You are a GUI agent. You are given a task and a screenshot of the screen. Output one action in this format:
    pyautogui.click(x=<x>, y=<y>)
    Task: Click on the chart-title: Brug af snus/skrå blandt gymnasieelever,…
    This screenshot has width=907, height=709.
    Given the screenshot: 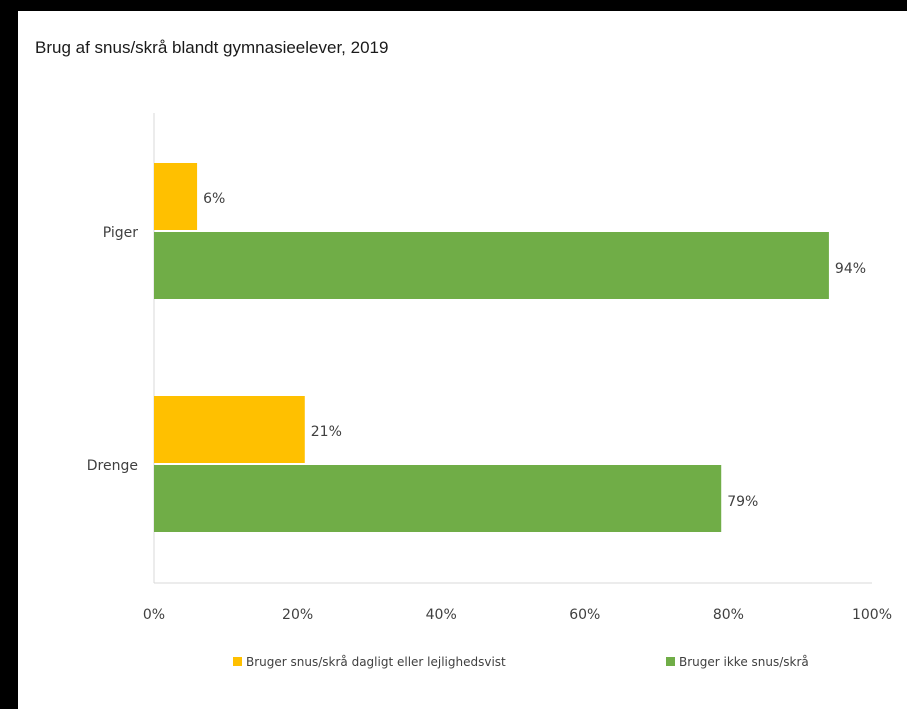 What is the action you would take?
    pyautogui.click(x=212, y=47)
    